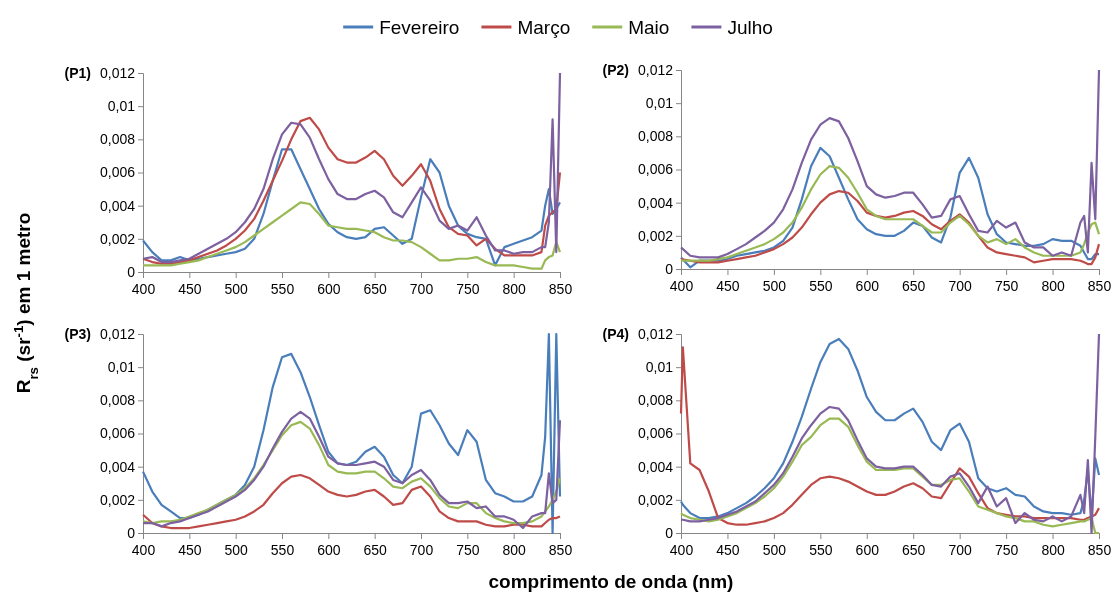  I want to click on chart-title: (P3), so click(77, 334).